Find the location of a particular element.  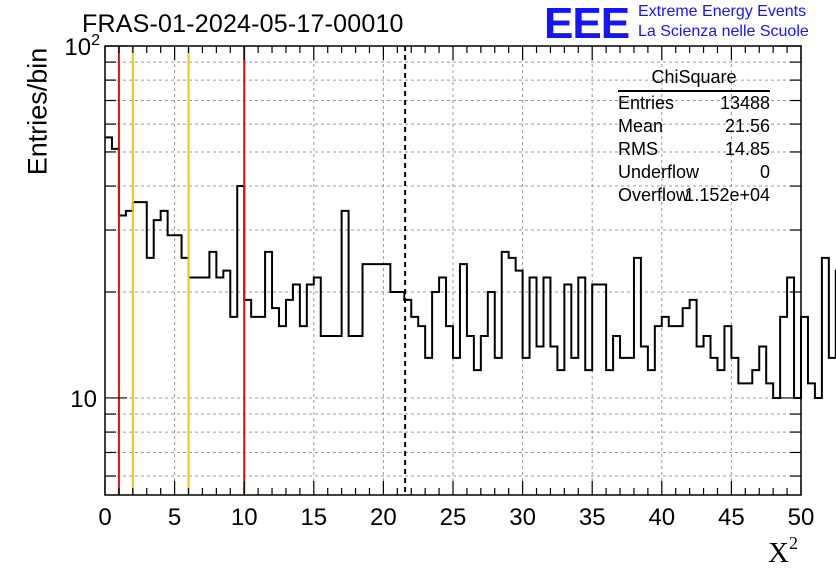

y-tick-label: 10 is located at coordinates (83, 399).